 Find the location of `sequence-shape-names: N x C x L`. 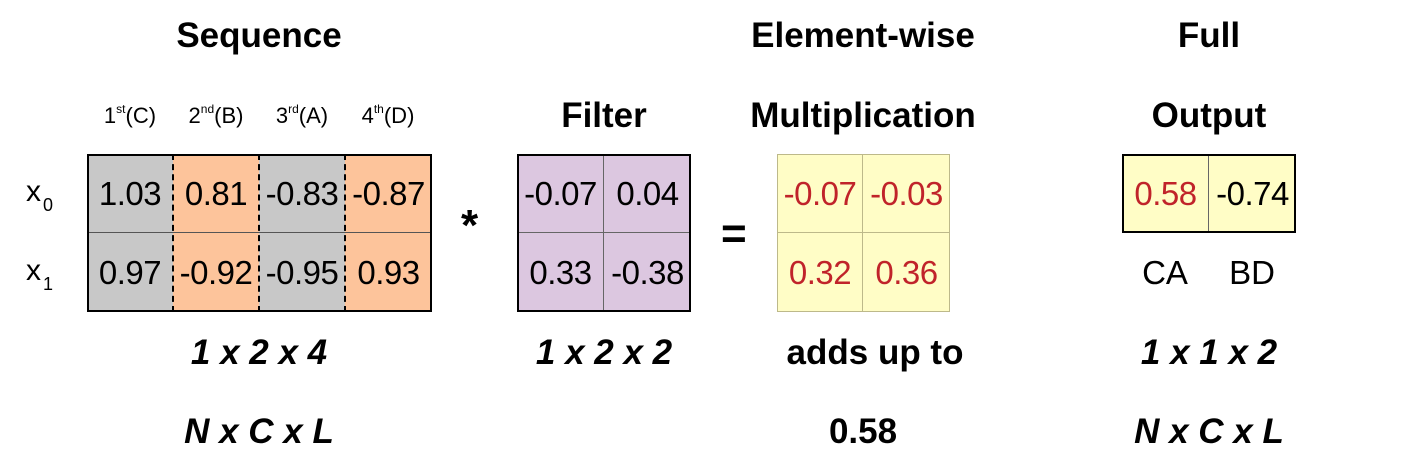

sequence-shape-names: N x C x L is located at coordinates (259, 431).